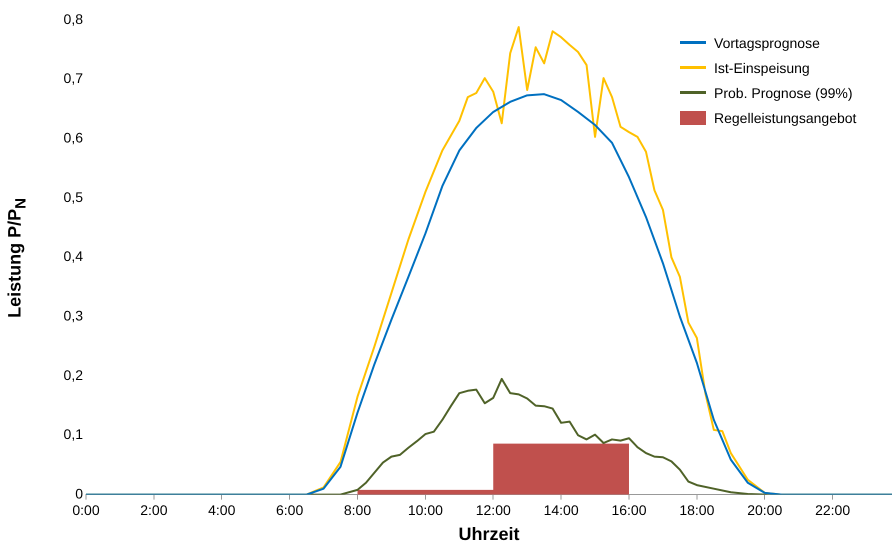  What do you see at coordinates (74, 196) in the screenshot?
I see `y-tick-label: 0,5` at bounding box center [74, 196].